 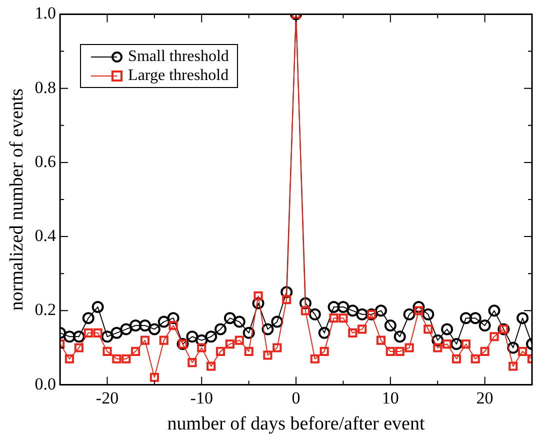 What do you see at coordinates (45, 236) in the screenshot?
I see `y-tick-label: 0.4` at bounding box center [45, 236].